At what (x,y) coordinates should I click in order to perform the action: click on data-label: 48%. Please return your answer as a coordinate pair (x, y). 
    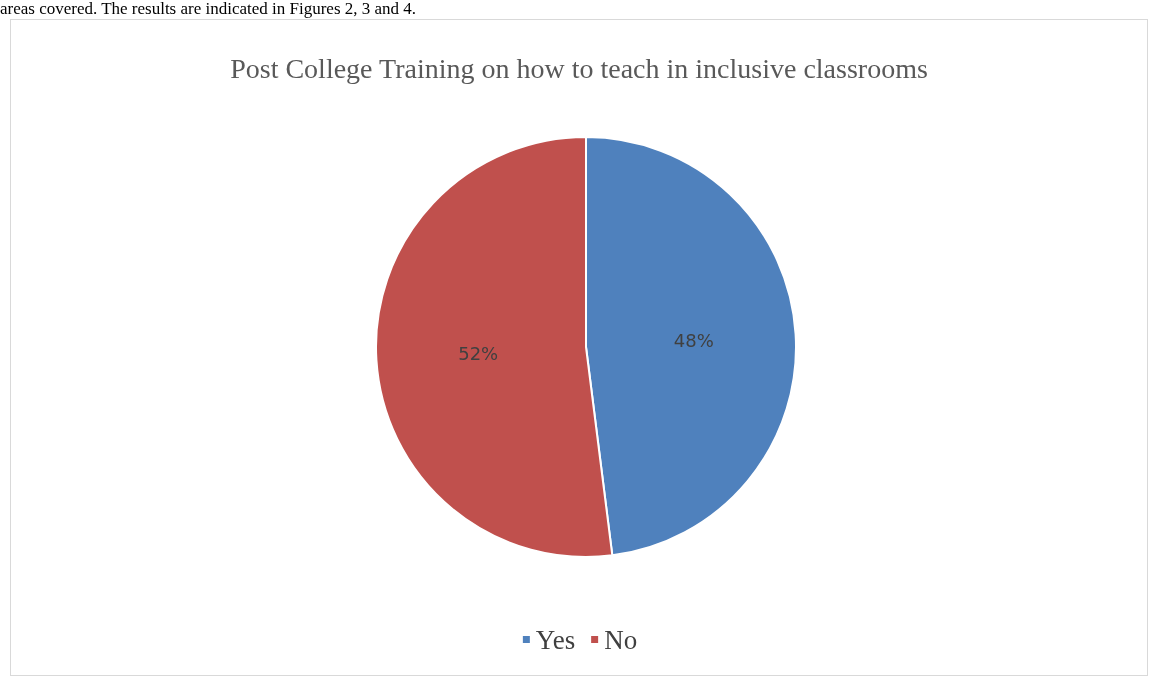
    Looking at the image, I should click on (693, 340).